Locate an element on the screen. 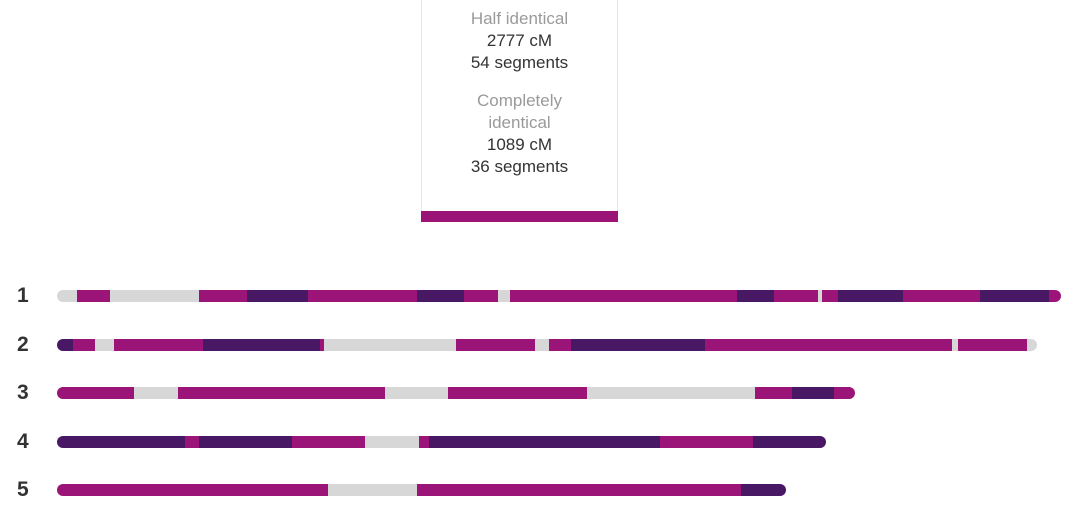 Image resolution: width=1075 pixels, height=516 pixels. chromosome-row-4: 4 is located at coordinates (537, 441).